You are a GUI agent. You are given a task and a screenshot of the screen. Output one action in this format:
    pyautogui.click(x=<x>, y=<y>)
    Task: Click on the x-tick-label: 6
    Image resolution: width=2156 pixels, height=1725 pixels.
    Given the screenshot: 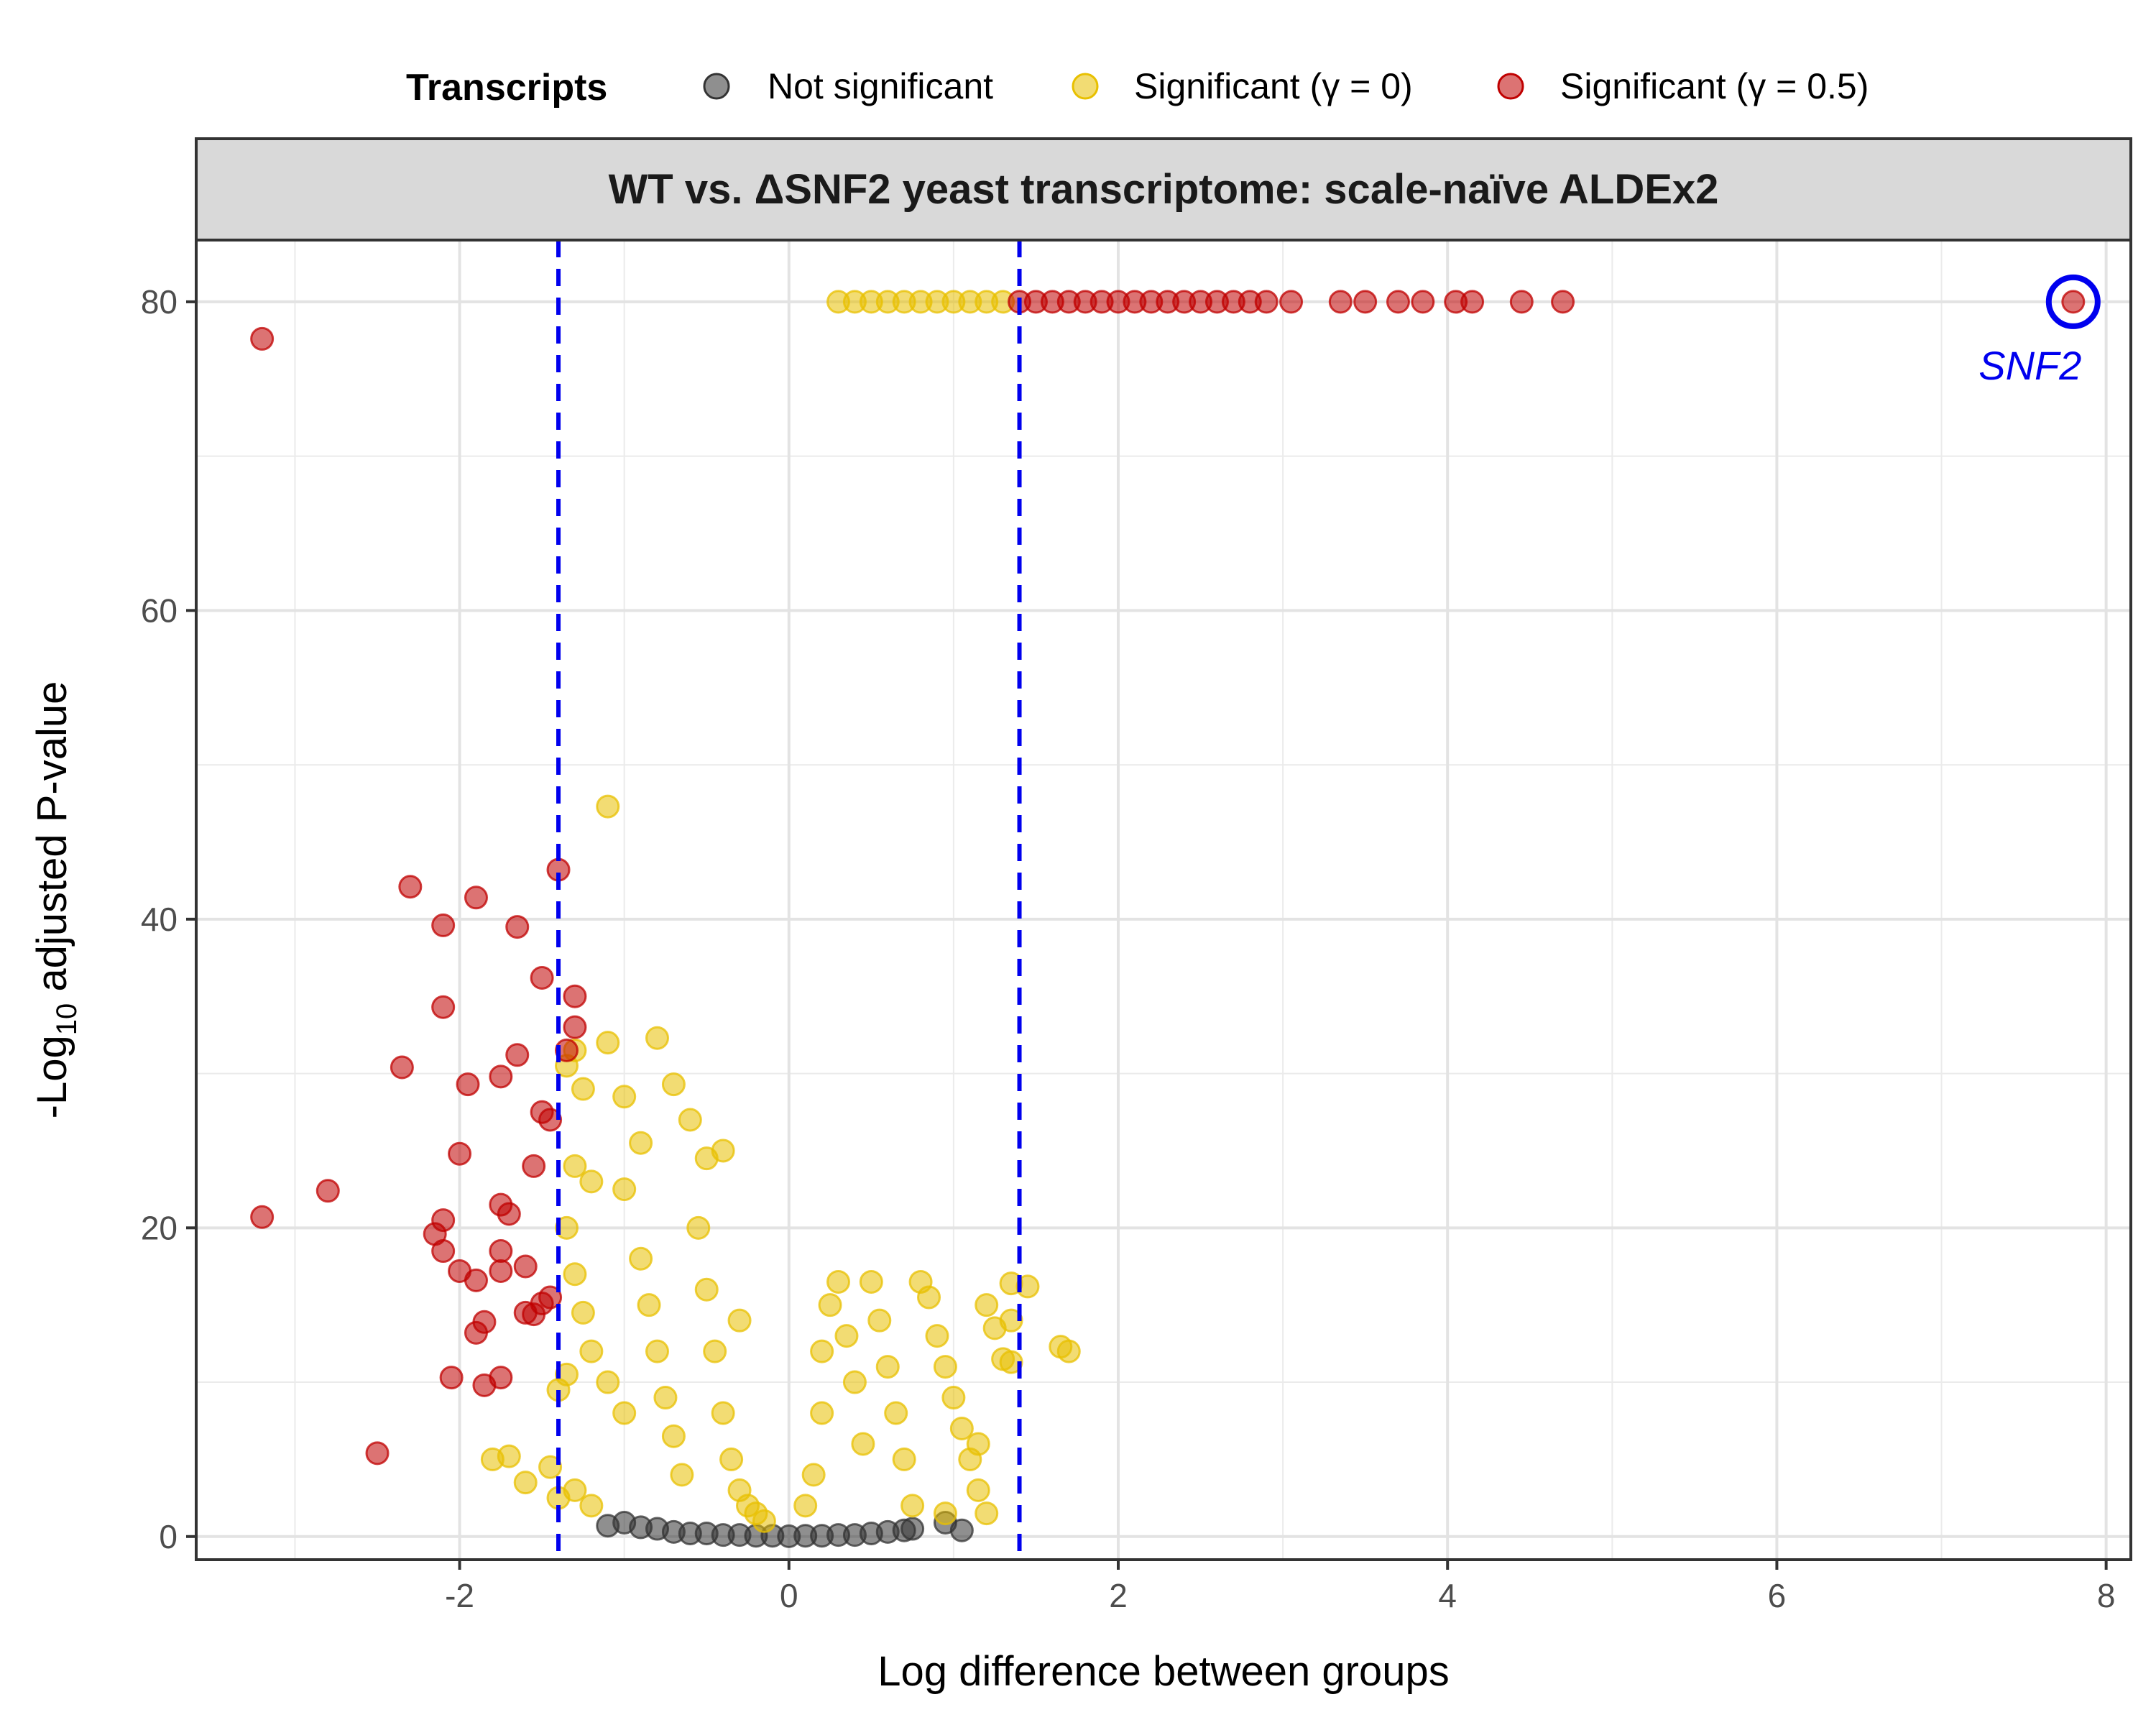 What is the action you would take?
    pyautogui.click(x=1778, y=1595)
    